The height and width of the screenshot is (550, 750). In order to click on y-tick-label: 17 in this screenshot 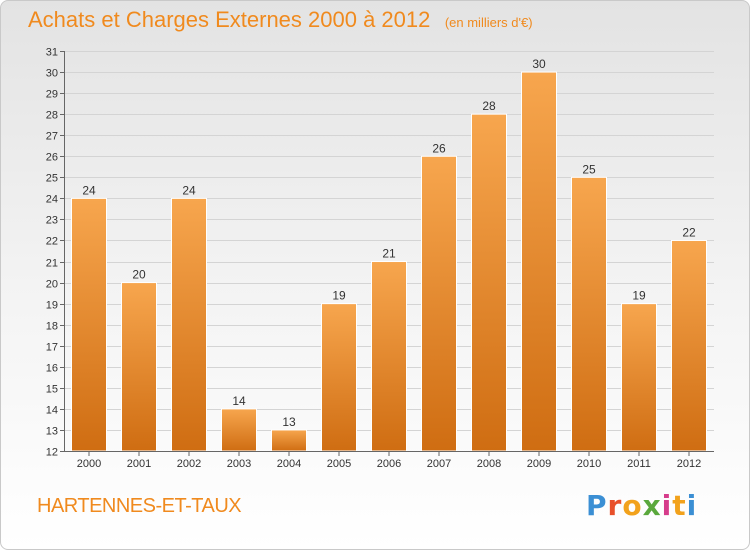, I will do `click(52, 348)`.